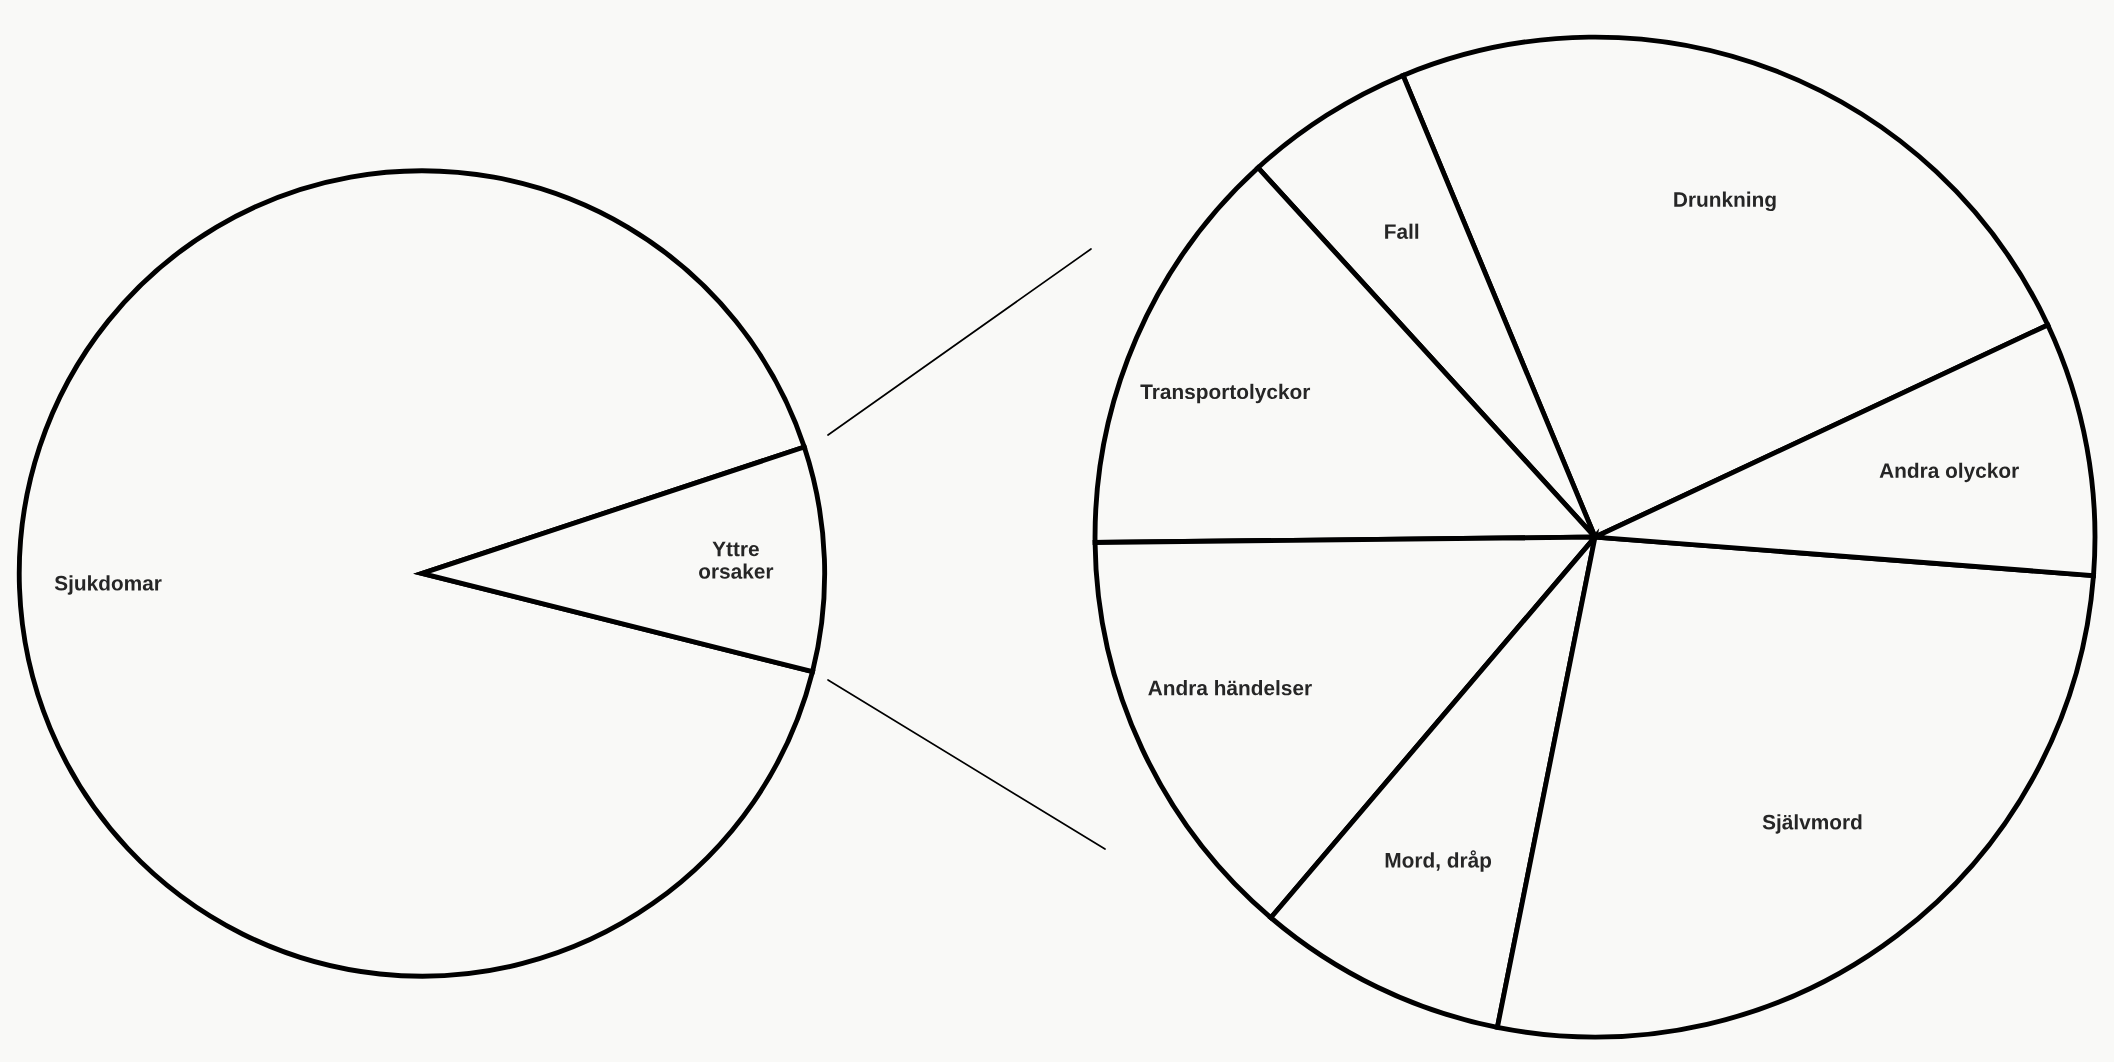  I want to click on slice-label: Transportolyckor, so click(1225, 393).